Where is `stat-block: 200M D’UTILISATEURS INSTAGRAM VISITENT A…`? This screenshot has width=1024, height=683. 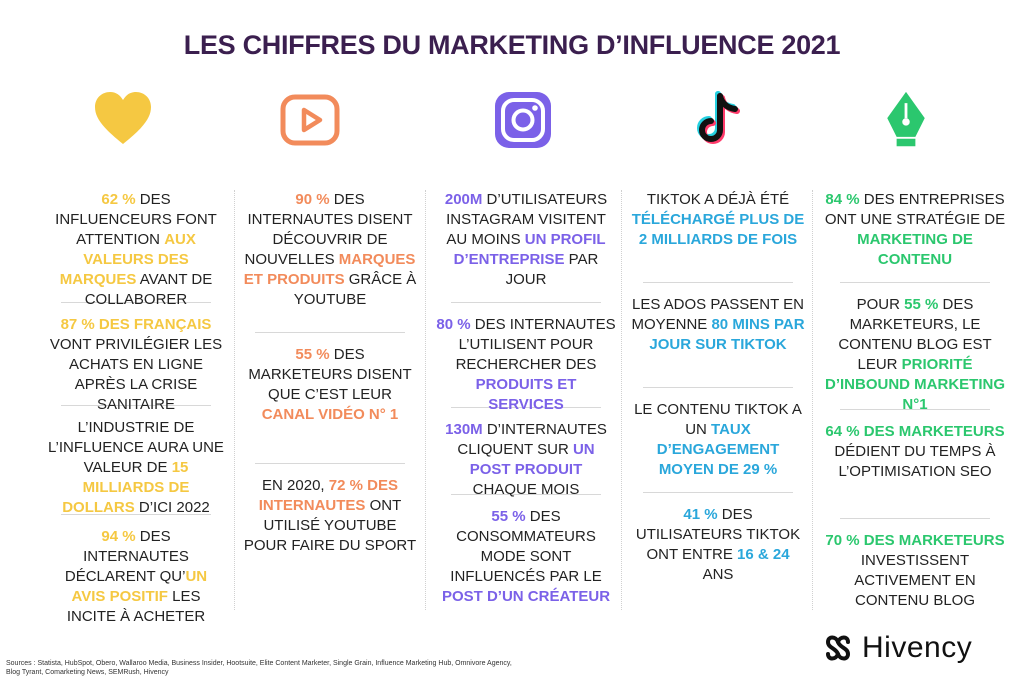
stat-block: 200M D’UTILISATEURS INSTAGRAM VISITENT A… is located at coordinates (526, 239).